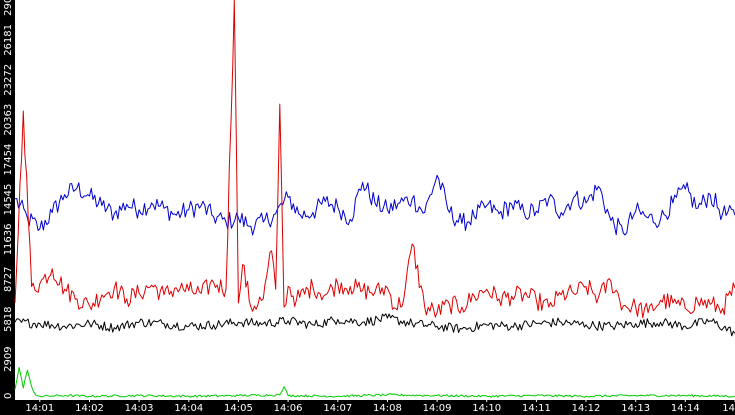 This screenshot has width=735, height=415. I want to click on x-tick-label: 14, so click(728, 408).